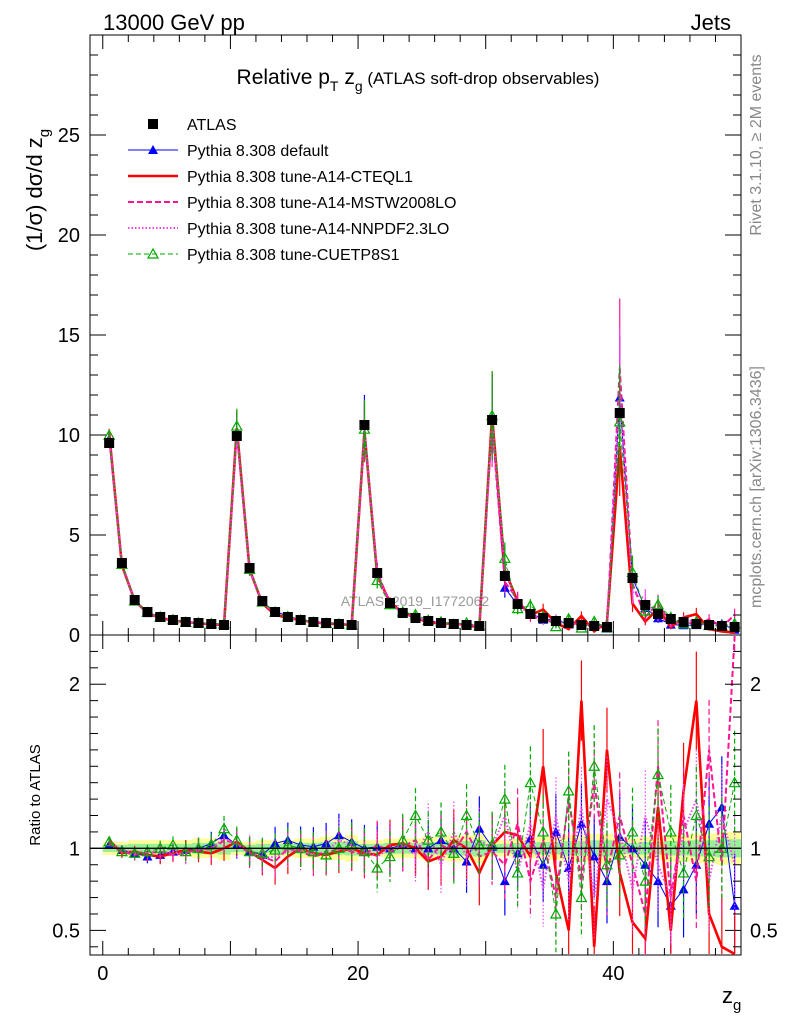 This screenshot has height=1024, width=786. Describe the element at coordinates (755, 849) in the screenshot. I see `ratio-y-tick-label-right: 1` at that location.